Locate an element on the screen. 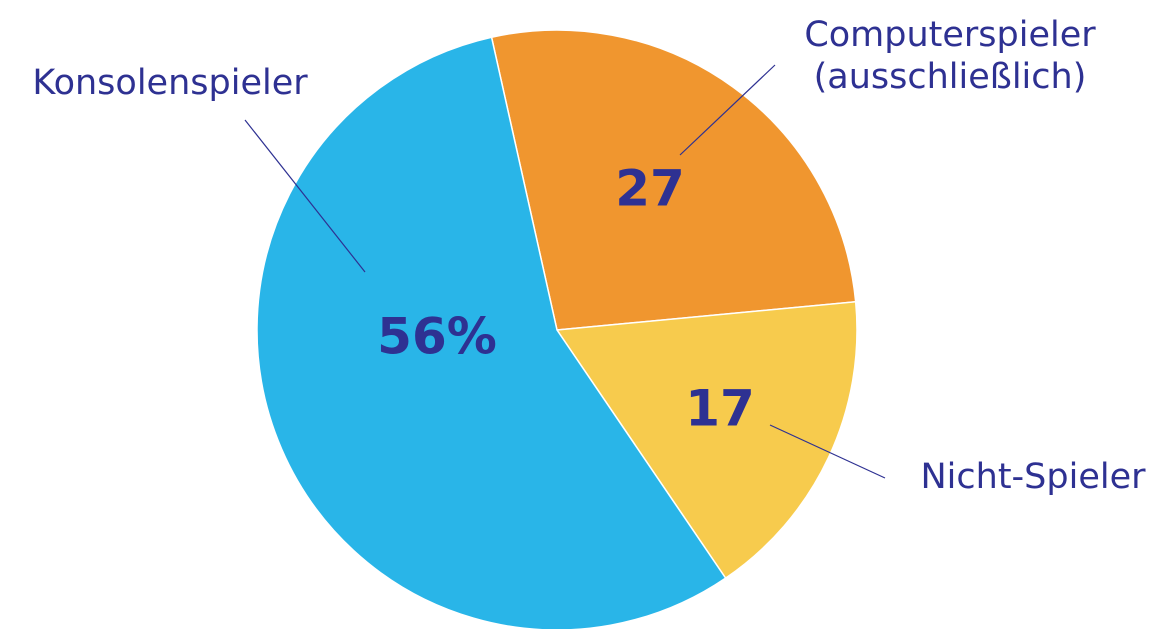  category-label: Konsolenspieler is located at coordinates (170, 83).